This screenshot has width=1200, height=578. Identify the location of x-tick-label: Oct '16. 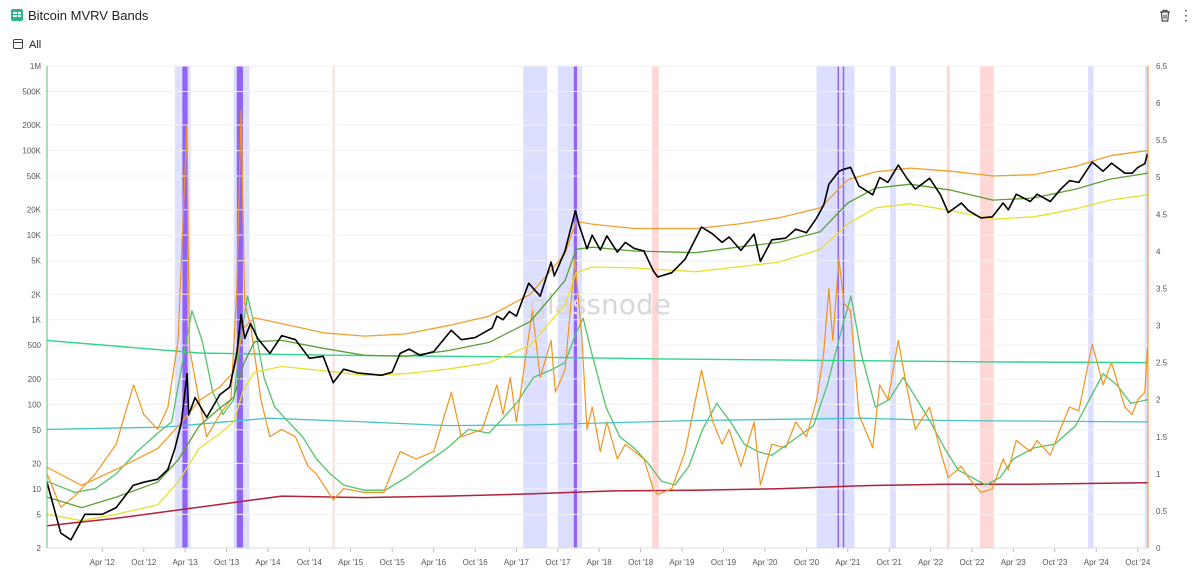
(476, 562).